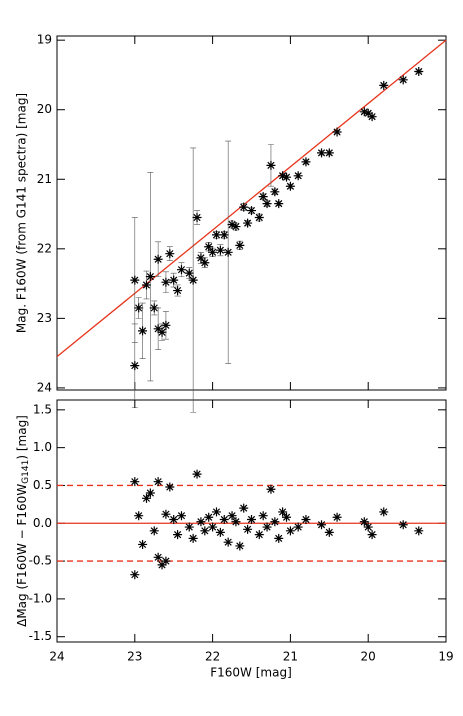 The height and width of the screenshot is (716, 463). Describe the element at coordinates (212, 657) in the screenshot. I see `x-tick-label: 22` at that location.